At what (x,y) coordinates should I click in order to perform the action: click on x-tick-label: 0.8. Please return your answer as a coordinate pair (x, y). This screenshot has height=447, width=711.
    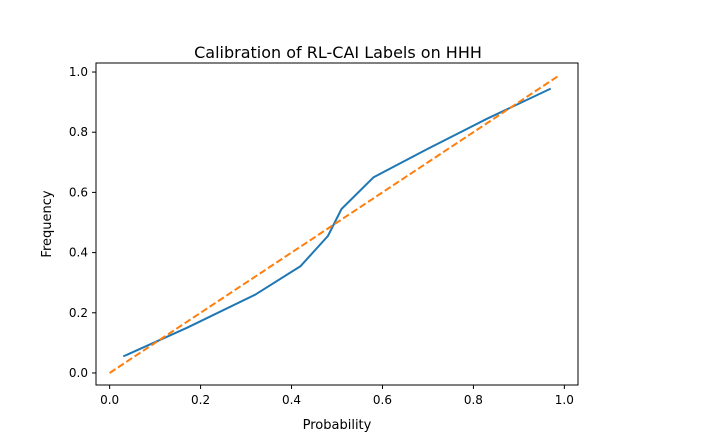
    Looking at the image, I should click on (473, 400).